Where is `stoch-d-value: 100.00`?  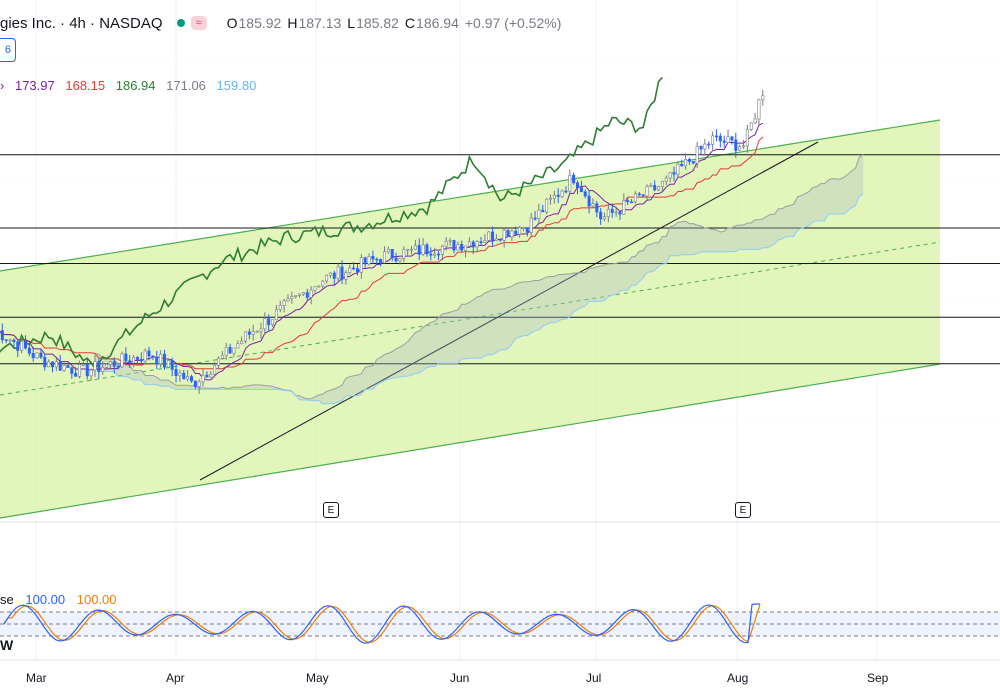 stoch-d-value: 100.00 is located at coordinates (96, 599).